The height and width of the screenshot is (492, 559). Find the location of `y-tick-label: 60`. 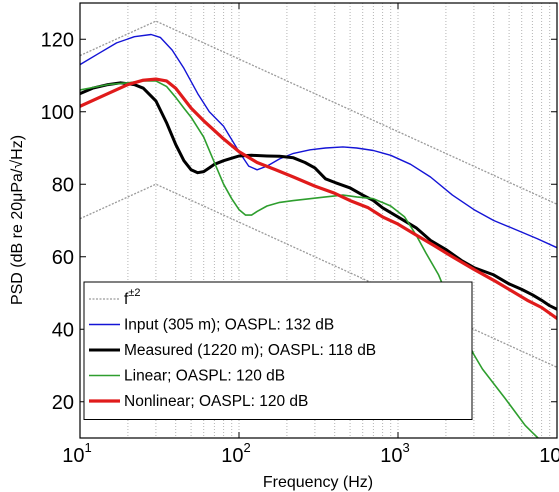

y-tick-label: 60 is located at coordinates (63, 258).